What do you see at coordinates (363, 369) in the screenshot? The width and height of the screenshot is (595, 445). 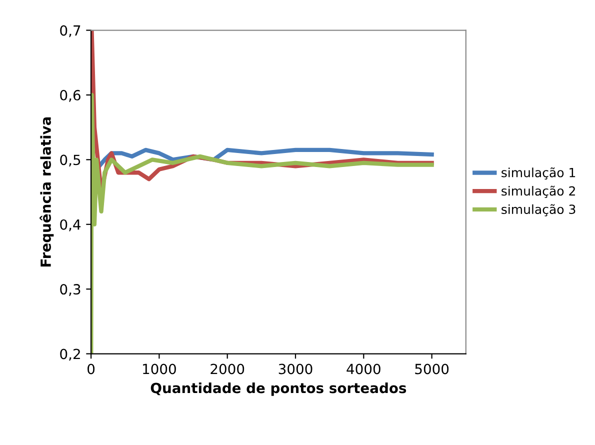 I see `x-tick-label: 4000` at bounding box center [363, 369].